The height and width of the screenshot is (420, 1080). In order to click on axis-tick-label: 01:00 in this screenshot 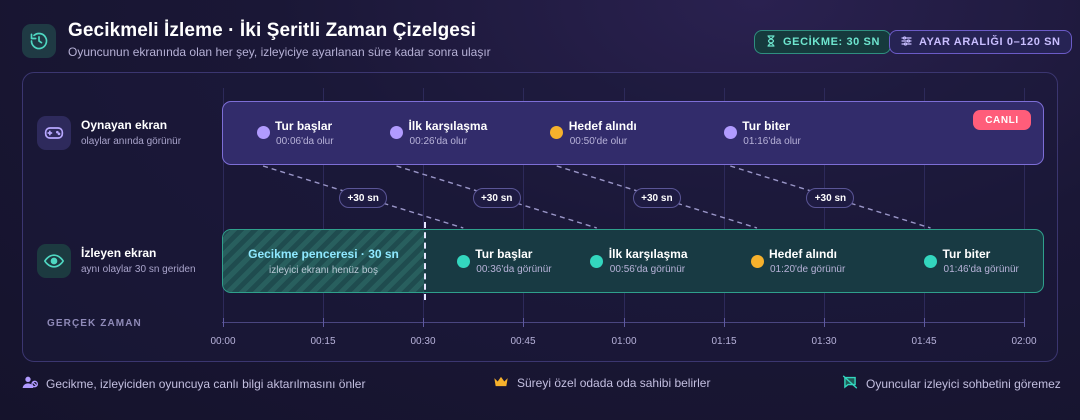, I will do `click(624, 341)`.